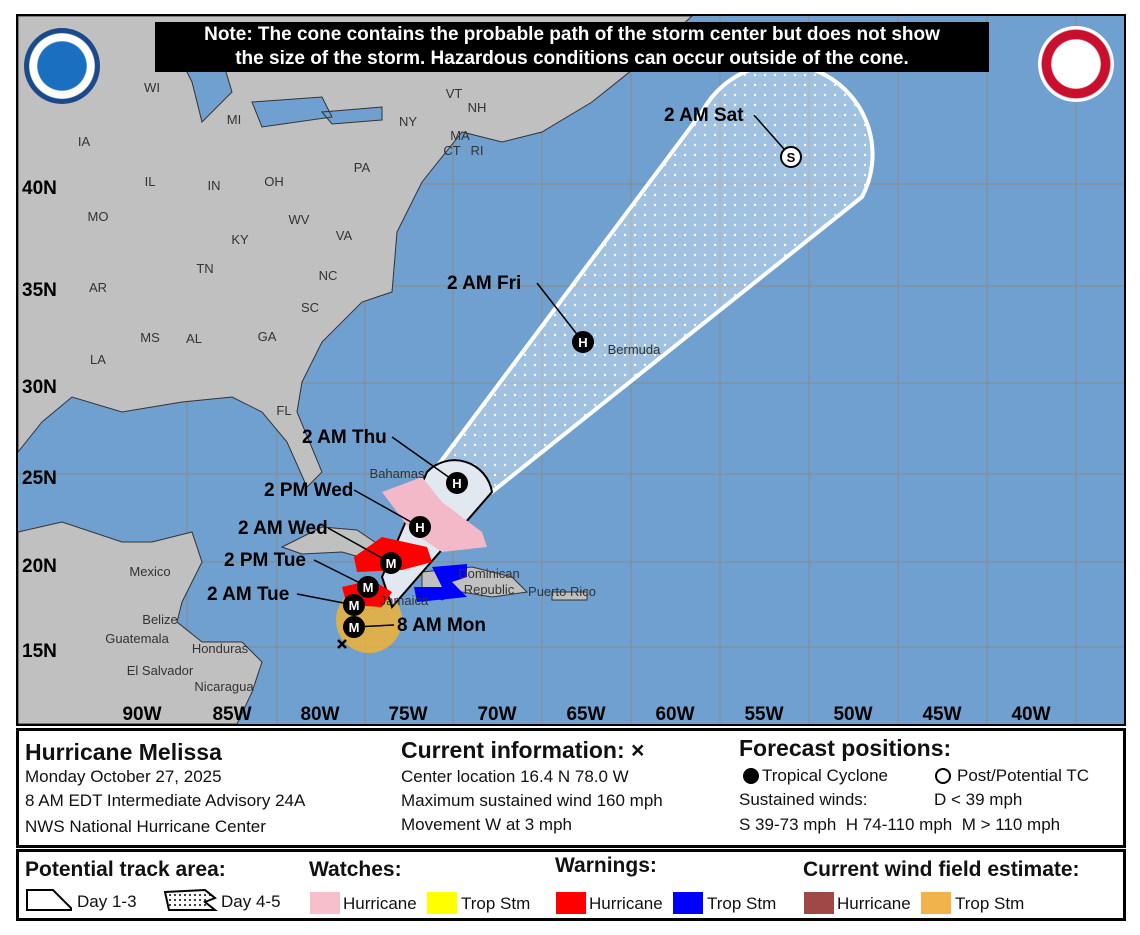  I want to click on place-label: Nicaragua, so click(224, 686).